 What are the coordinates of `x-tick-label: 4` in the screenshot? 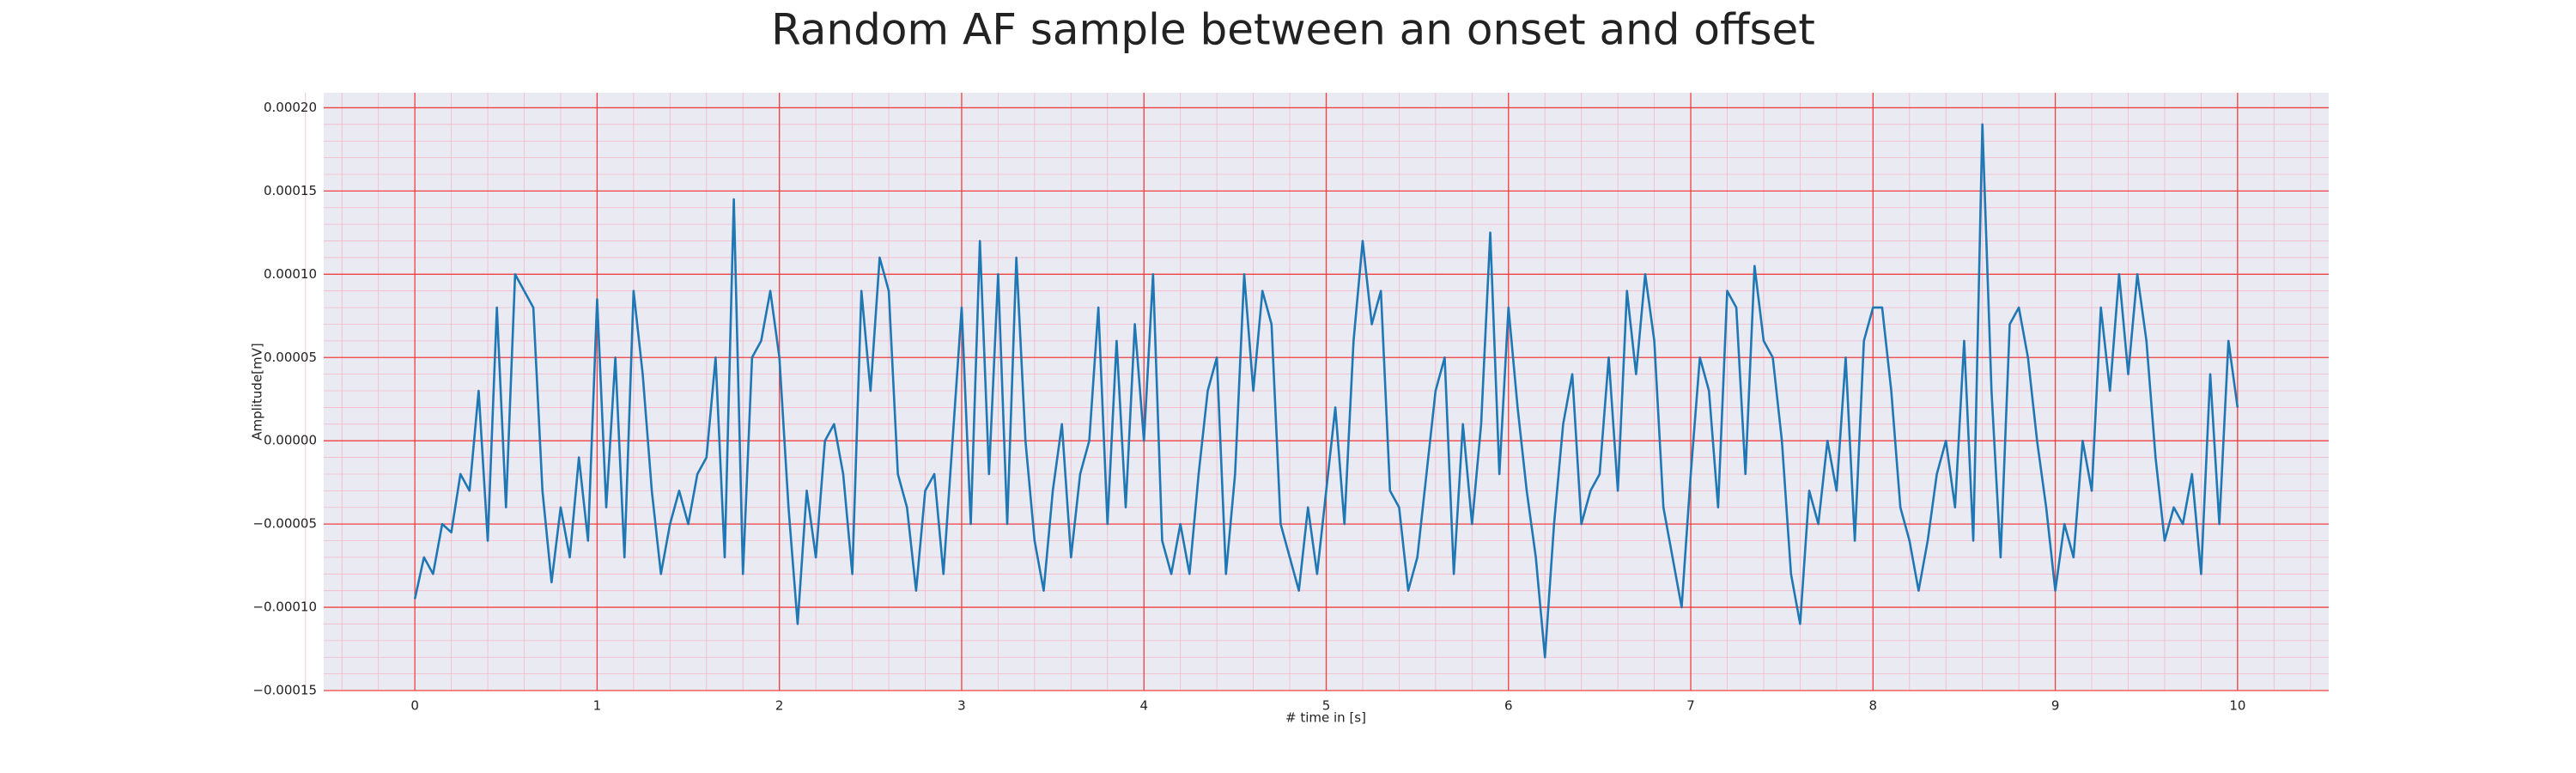 It's located at (1144, 706).